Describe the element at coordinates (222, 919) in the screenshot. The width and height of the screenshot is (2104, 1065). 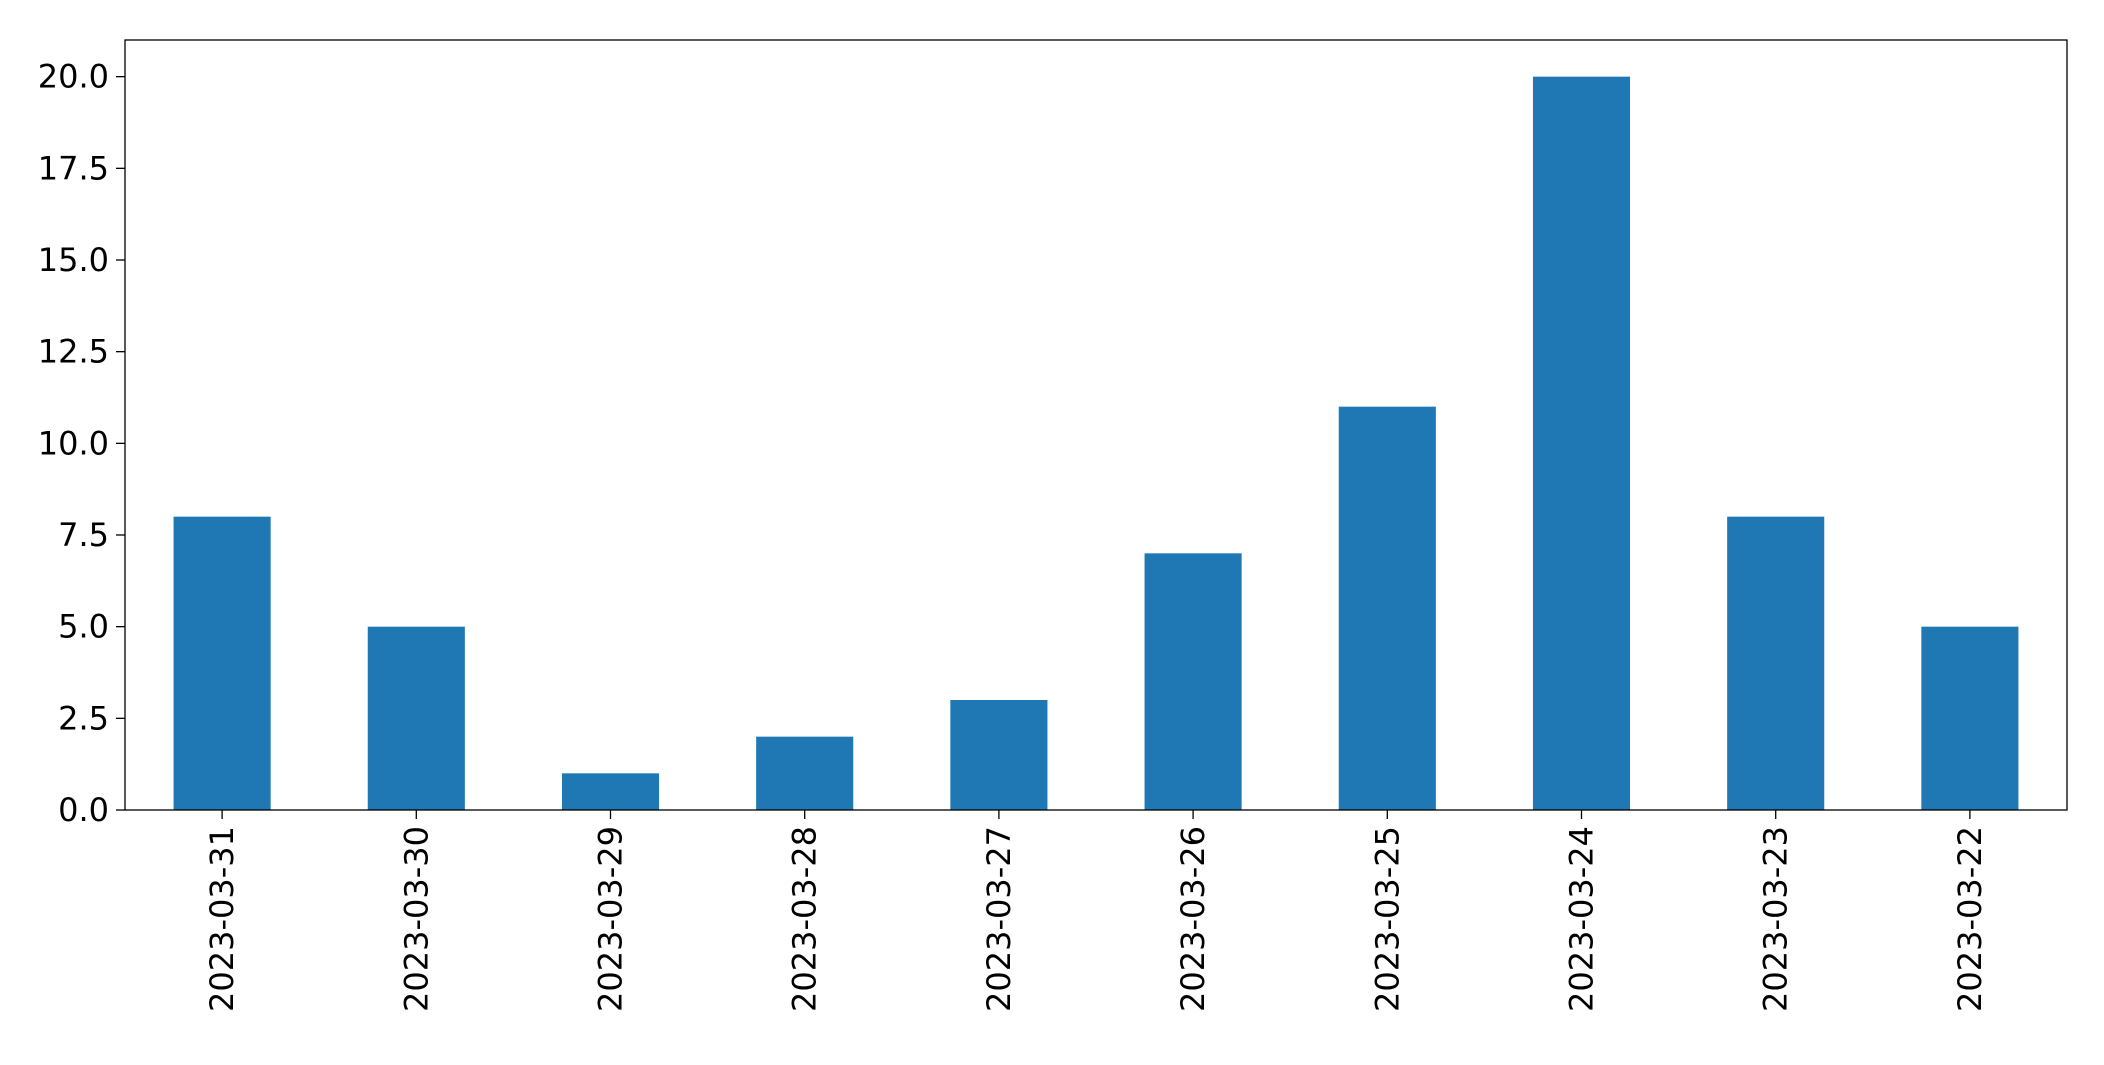
I see `x-tick-label: 2023-03-31` at that location.